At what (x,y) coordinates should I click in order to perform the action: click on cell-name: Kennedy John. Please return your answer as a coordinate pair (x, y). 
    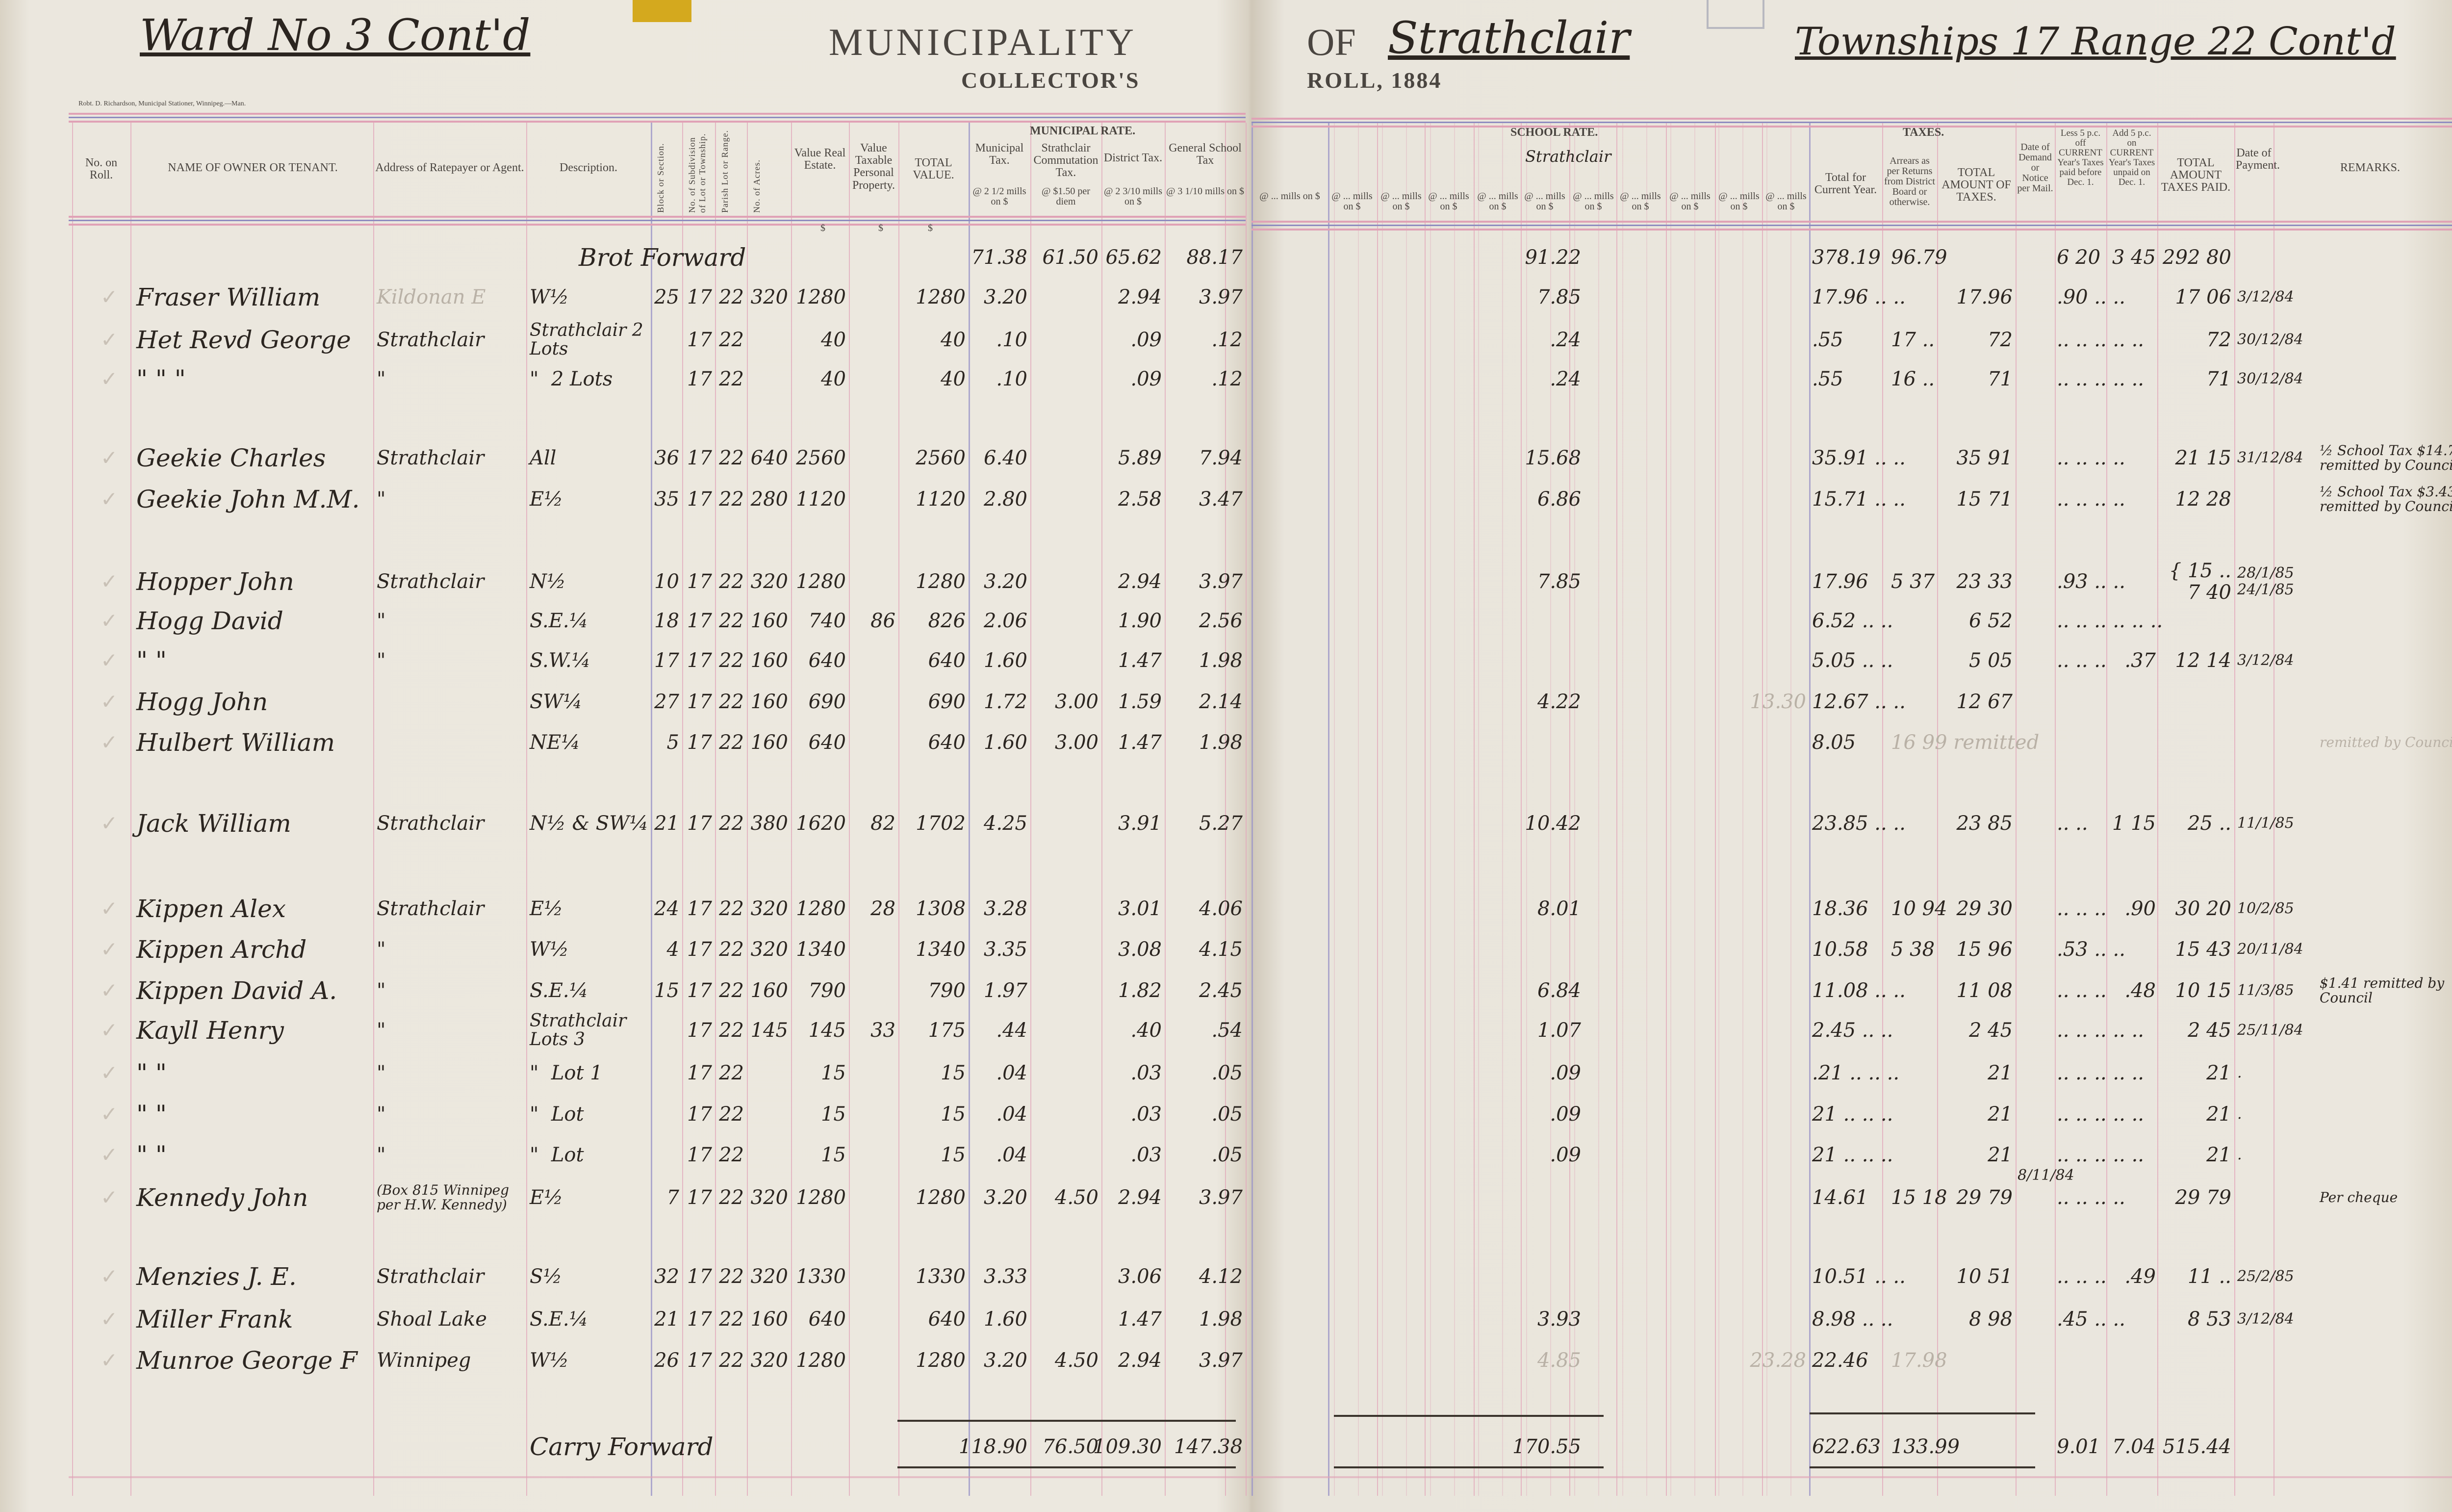
    Looking at the image, I should click on (222, 1198).